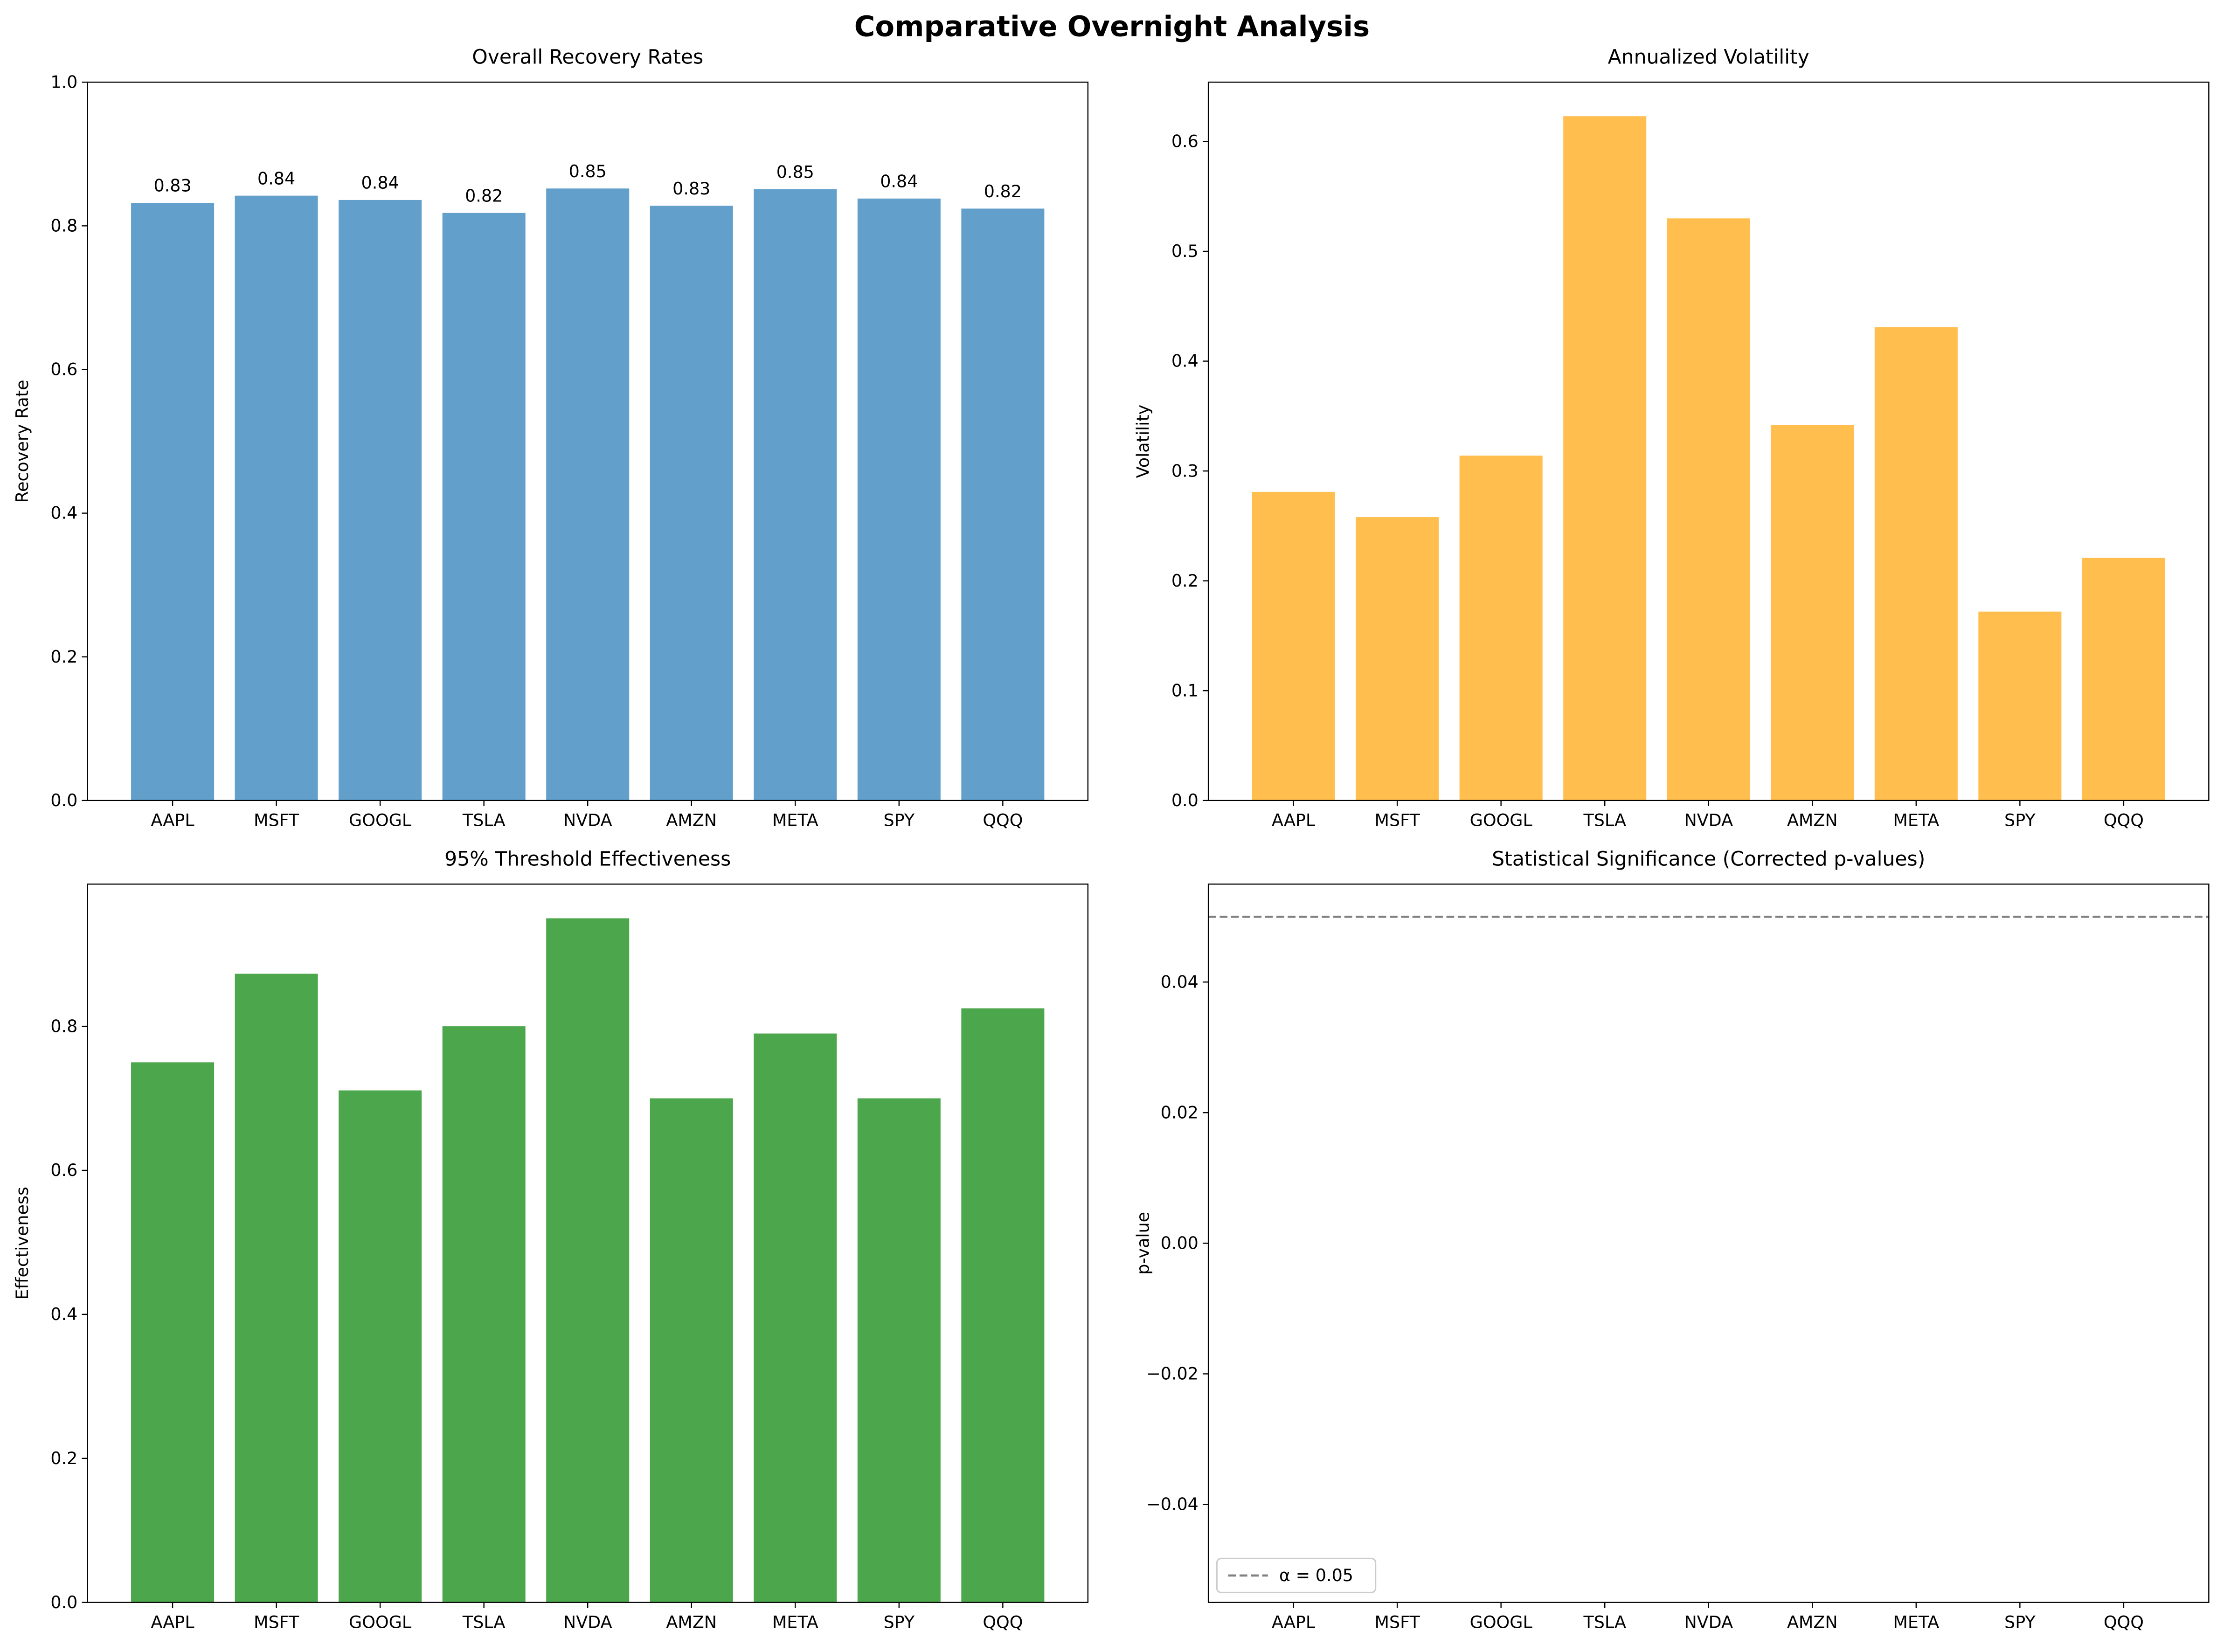 This screenshot has height=1652, width=2224. I want to click on y-tick-label: −0.04, so click(1172, 1504).